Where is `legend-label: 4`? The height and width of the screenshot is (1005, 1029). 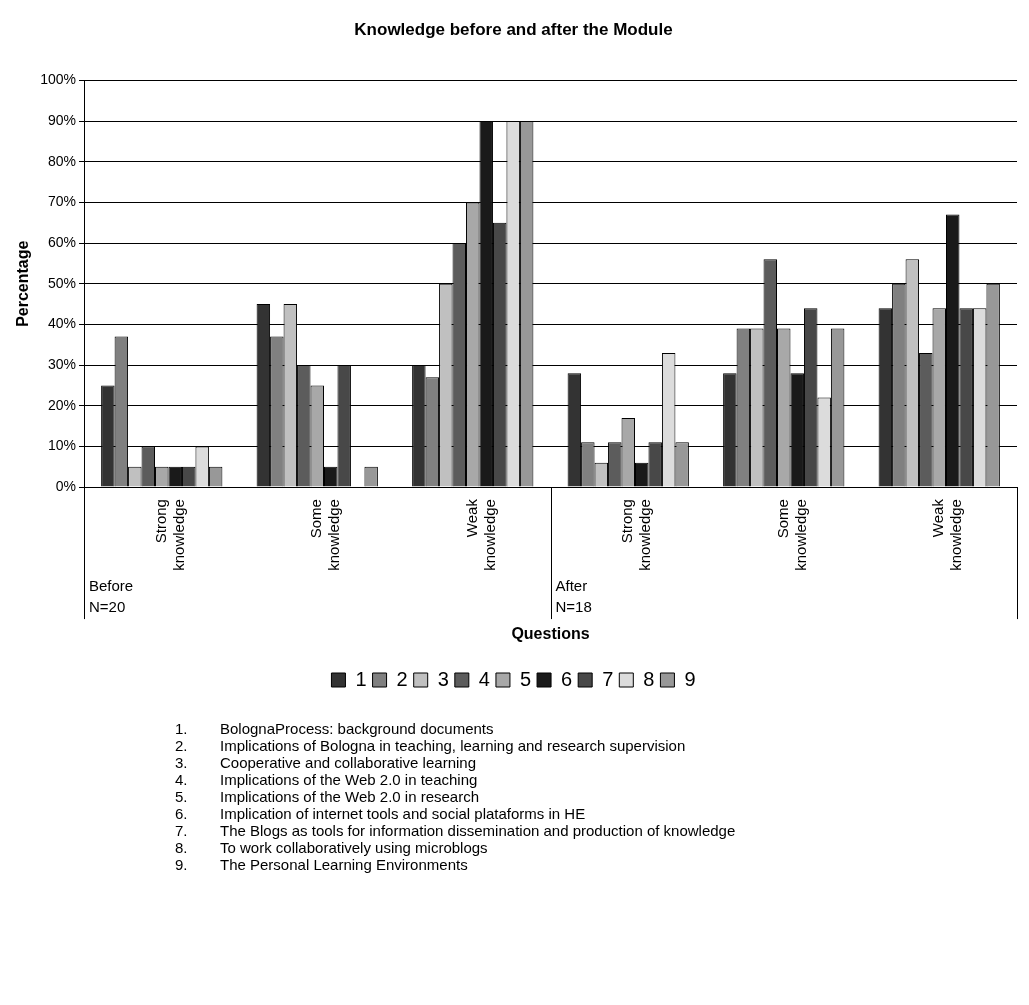
legend-label: 4 is located at coordinates (484, 678).